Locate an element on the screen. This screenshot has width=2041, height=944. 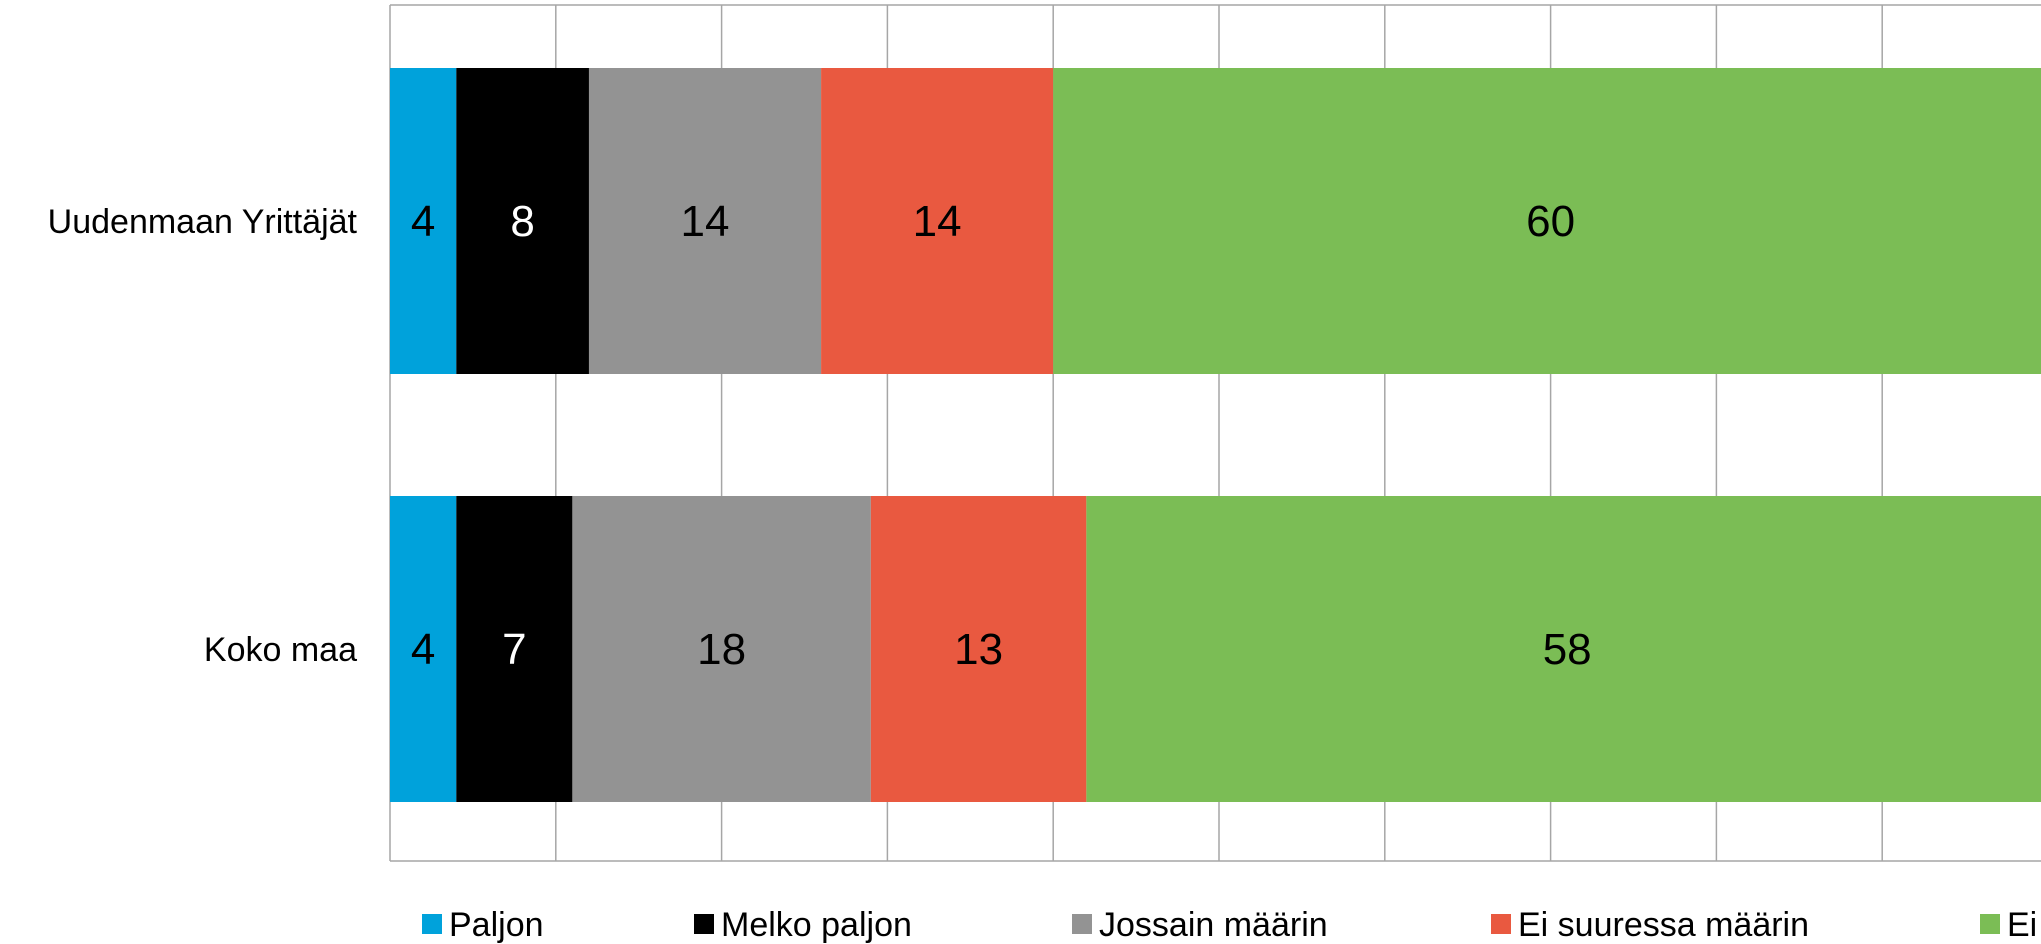
category-label: Koko maa is located at coordinates (280, 650).